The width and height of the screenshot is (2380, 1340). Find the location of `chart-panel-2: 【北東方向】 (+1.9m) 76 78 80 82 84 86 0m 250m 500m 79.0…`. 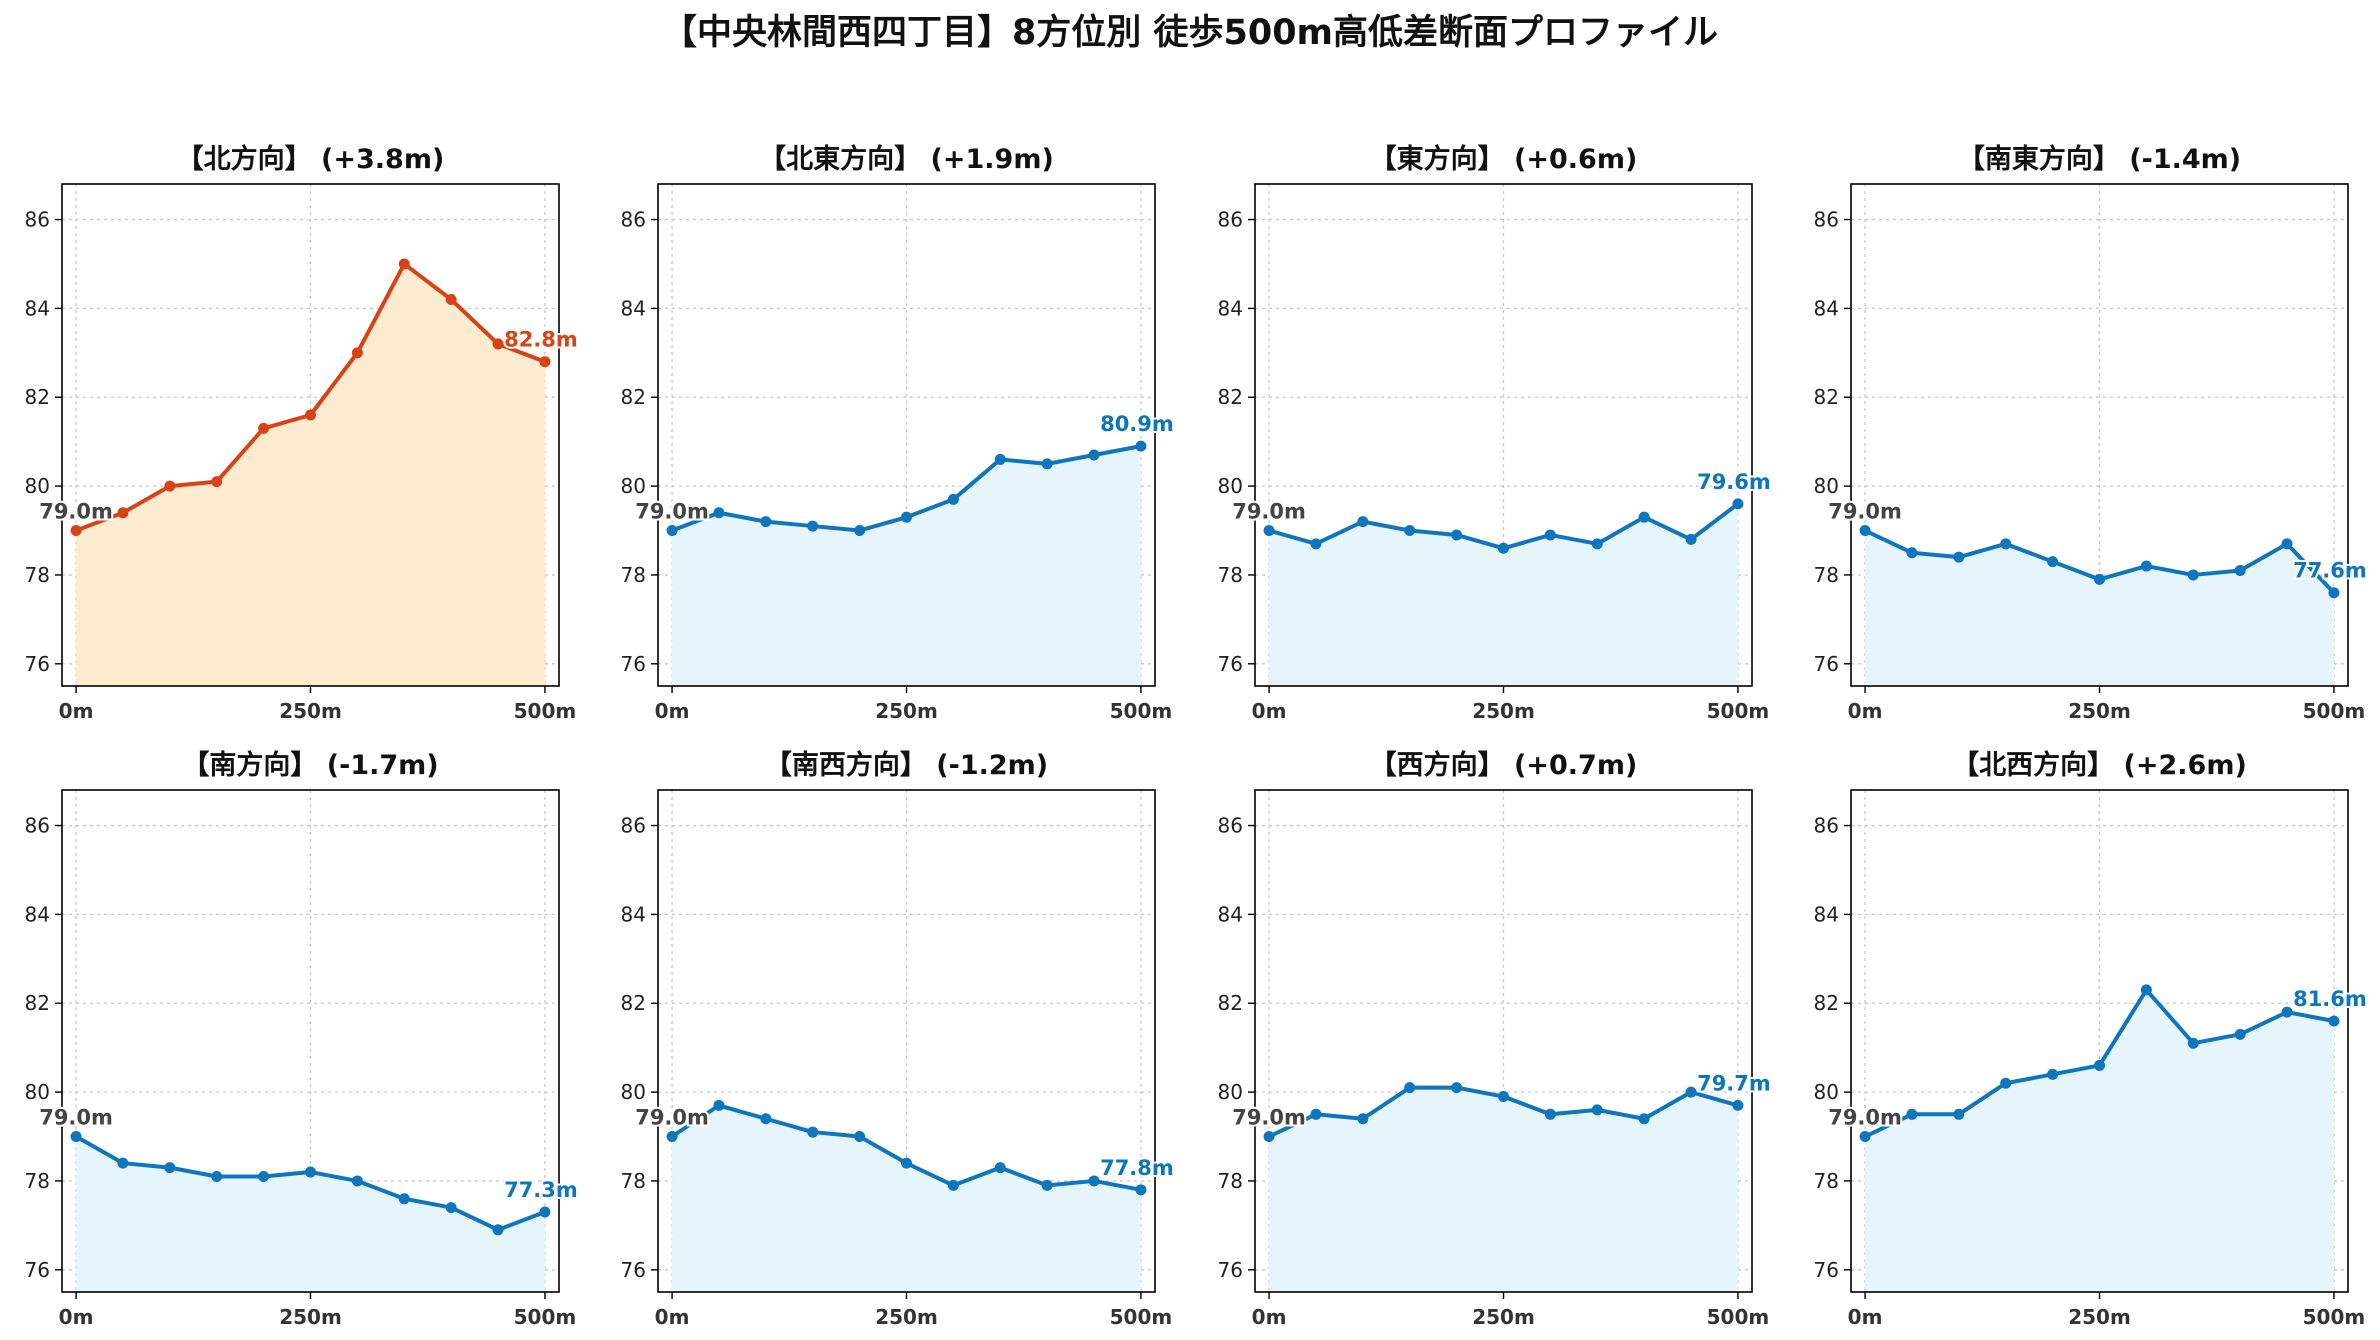

chart-panel-2: 【北東方向】 (+1.9m) 76 78 80 82 84 86 0m 250m 500m 79.0… is located at coordinates (898, 433).